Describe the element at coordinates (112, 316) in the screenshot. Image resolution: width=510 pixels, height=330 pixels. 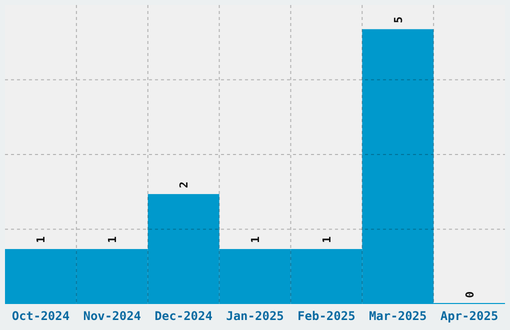
I see `x-tick-label: Nov-2024` at that location.